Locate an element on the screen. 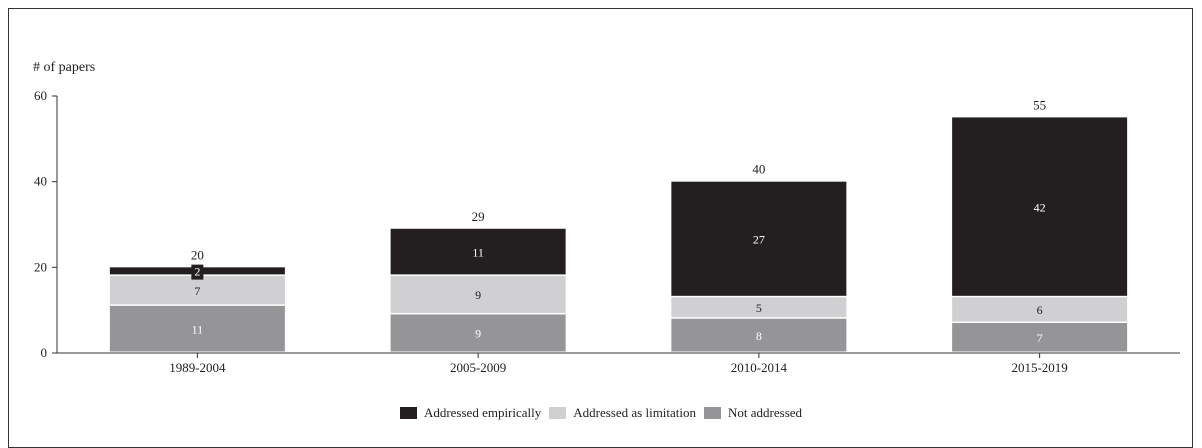 This screenshot has height=448, width=1202. bar-total-label: 40 is located at coordinates (758, 169).